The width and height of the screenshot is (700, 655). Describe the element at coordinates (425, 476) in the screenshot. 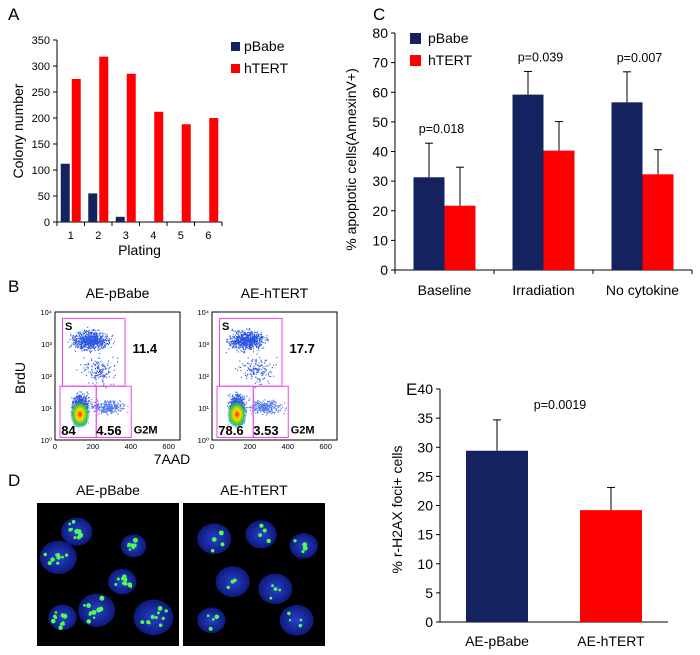

I see `y-tick-label-e: 25` at that location.